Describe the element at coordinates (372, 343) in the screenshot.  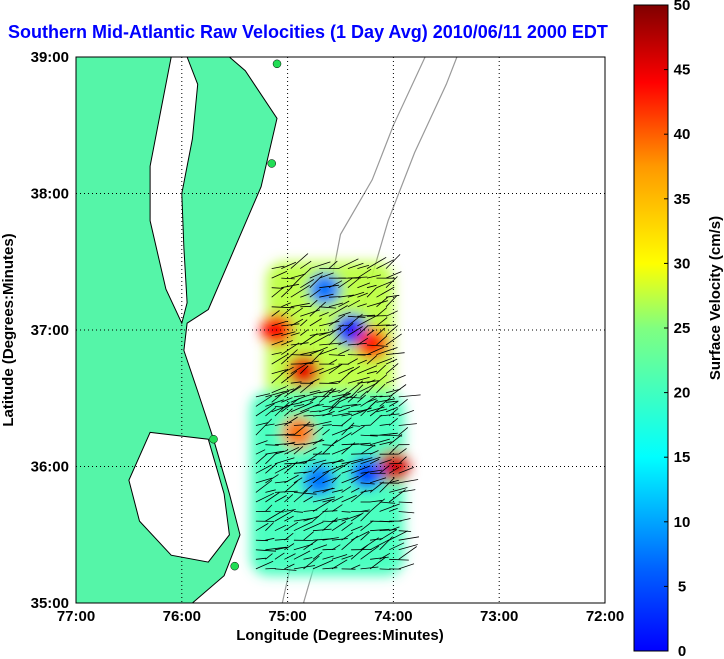
I see `velocity-sample` at that location.